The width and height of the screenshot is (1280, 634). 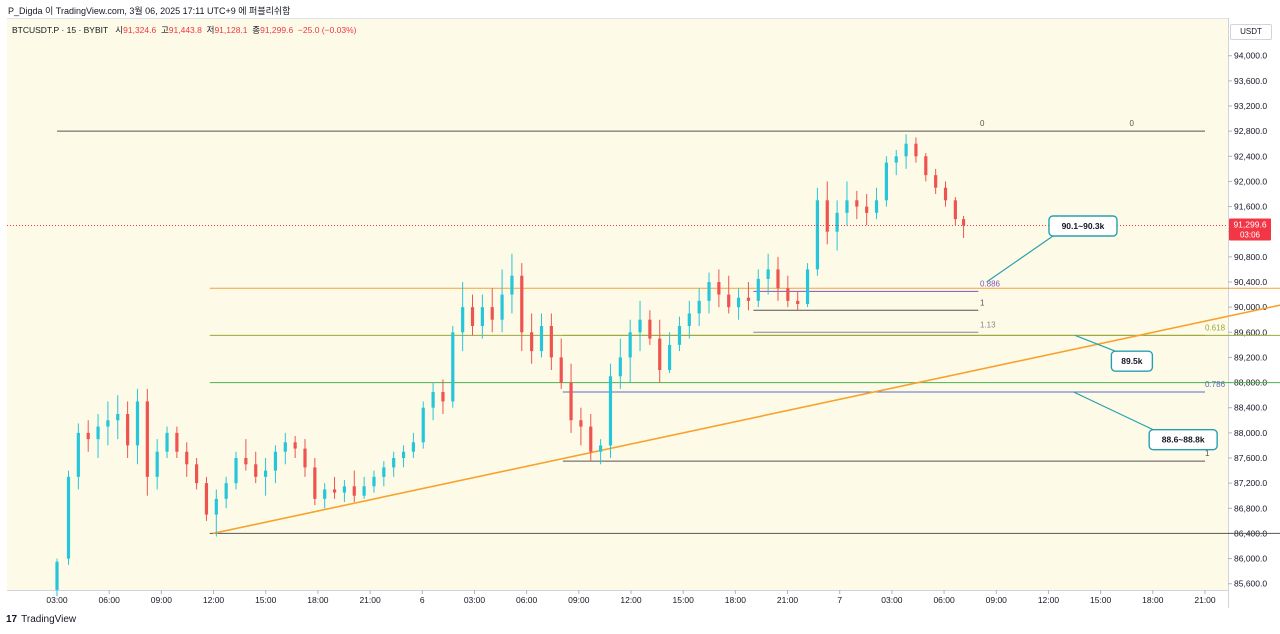 What do you see at coordinates (60, 30) in the screenshot?
I see `legend-symbol: BTCUSDT.P · 15 · BYBIT` at bounding box center [60, 30].